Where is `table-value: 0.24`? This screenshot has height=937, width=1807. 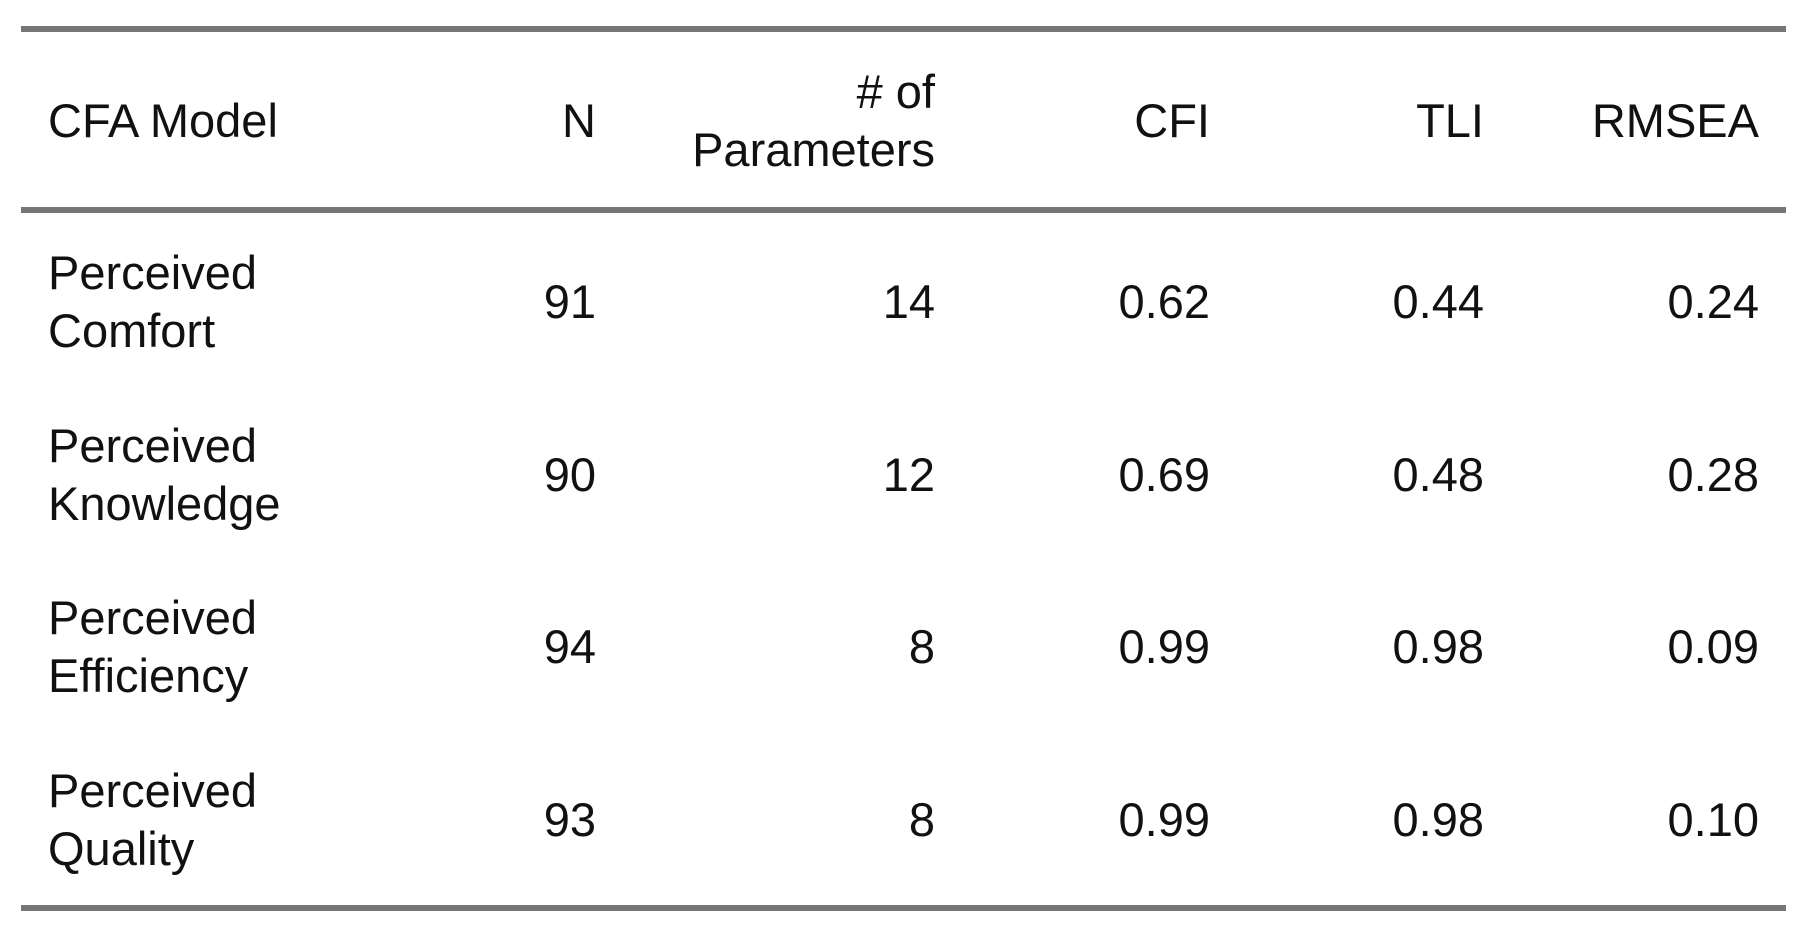 table-value: 0.24 is located at coordinates (1713, 301).